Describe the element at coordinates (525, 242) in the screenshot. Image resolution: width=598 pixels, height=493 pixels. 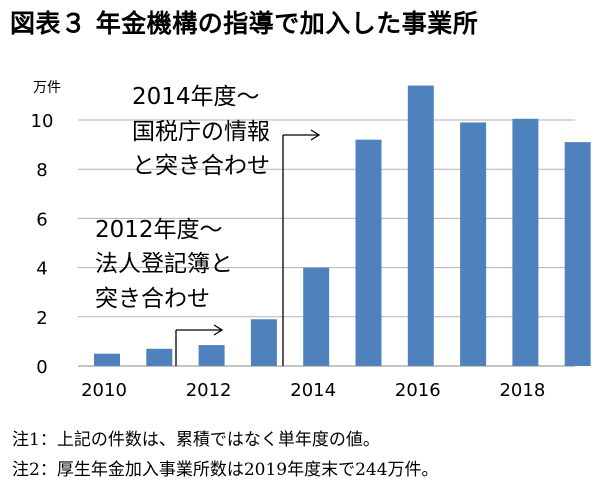
I see `bar-2018` at that location.